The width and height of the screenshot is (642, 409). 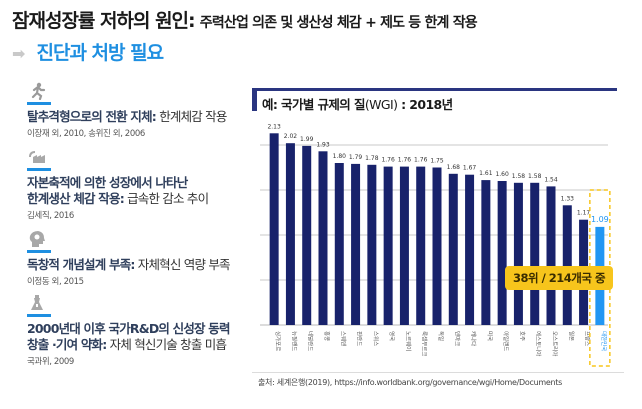 I want to click on value-label: 1.79, so click(x=356, y=157).